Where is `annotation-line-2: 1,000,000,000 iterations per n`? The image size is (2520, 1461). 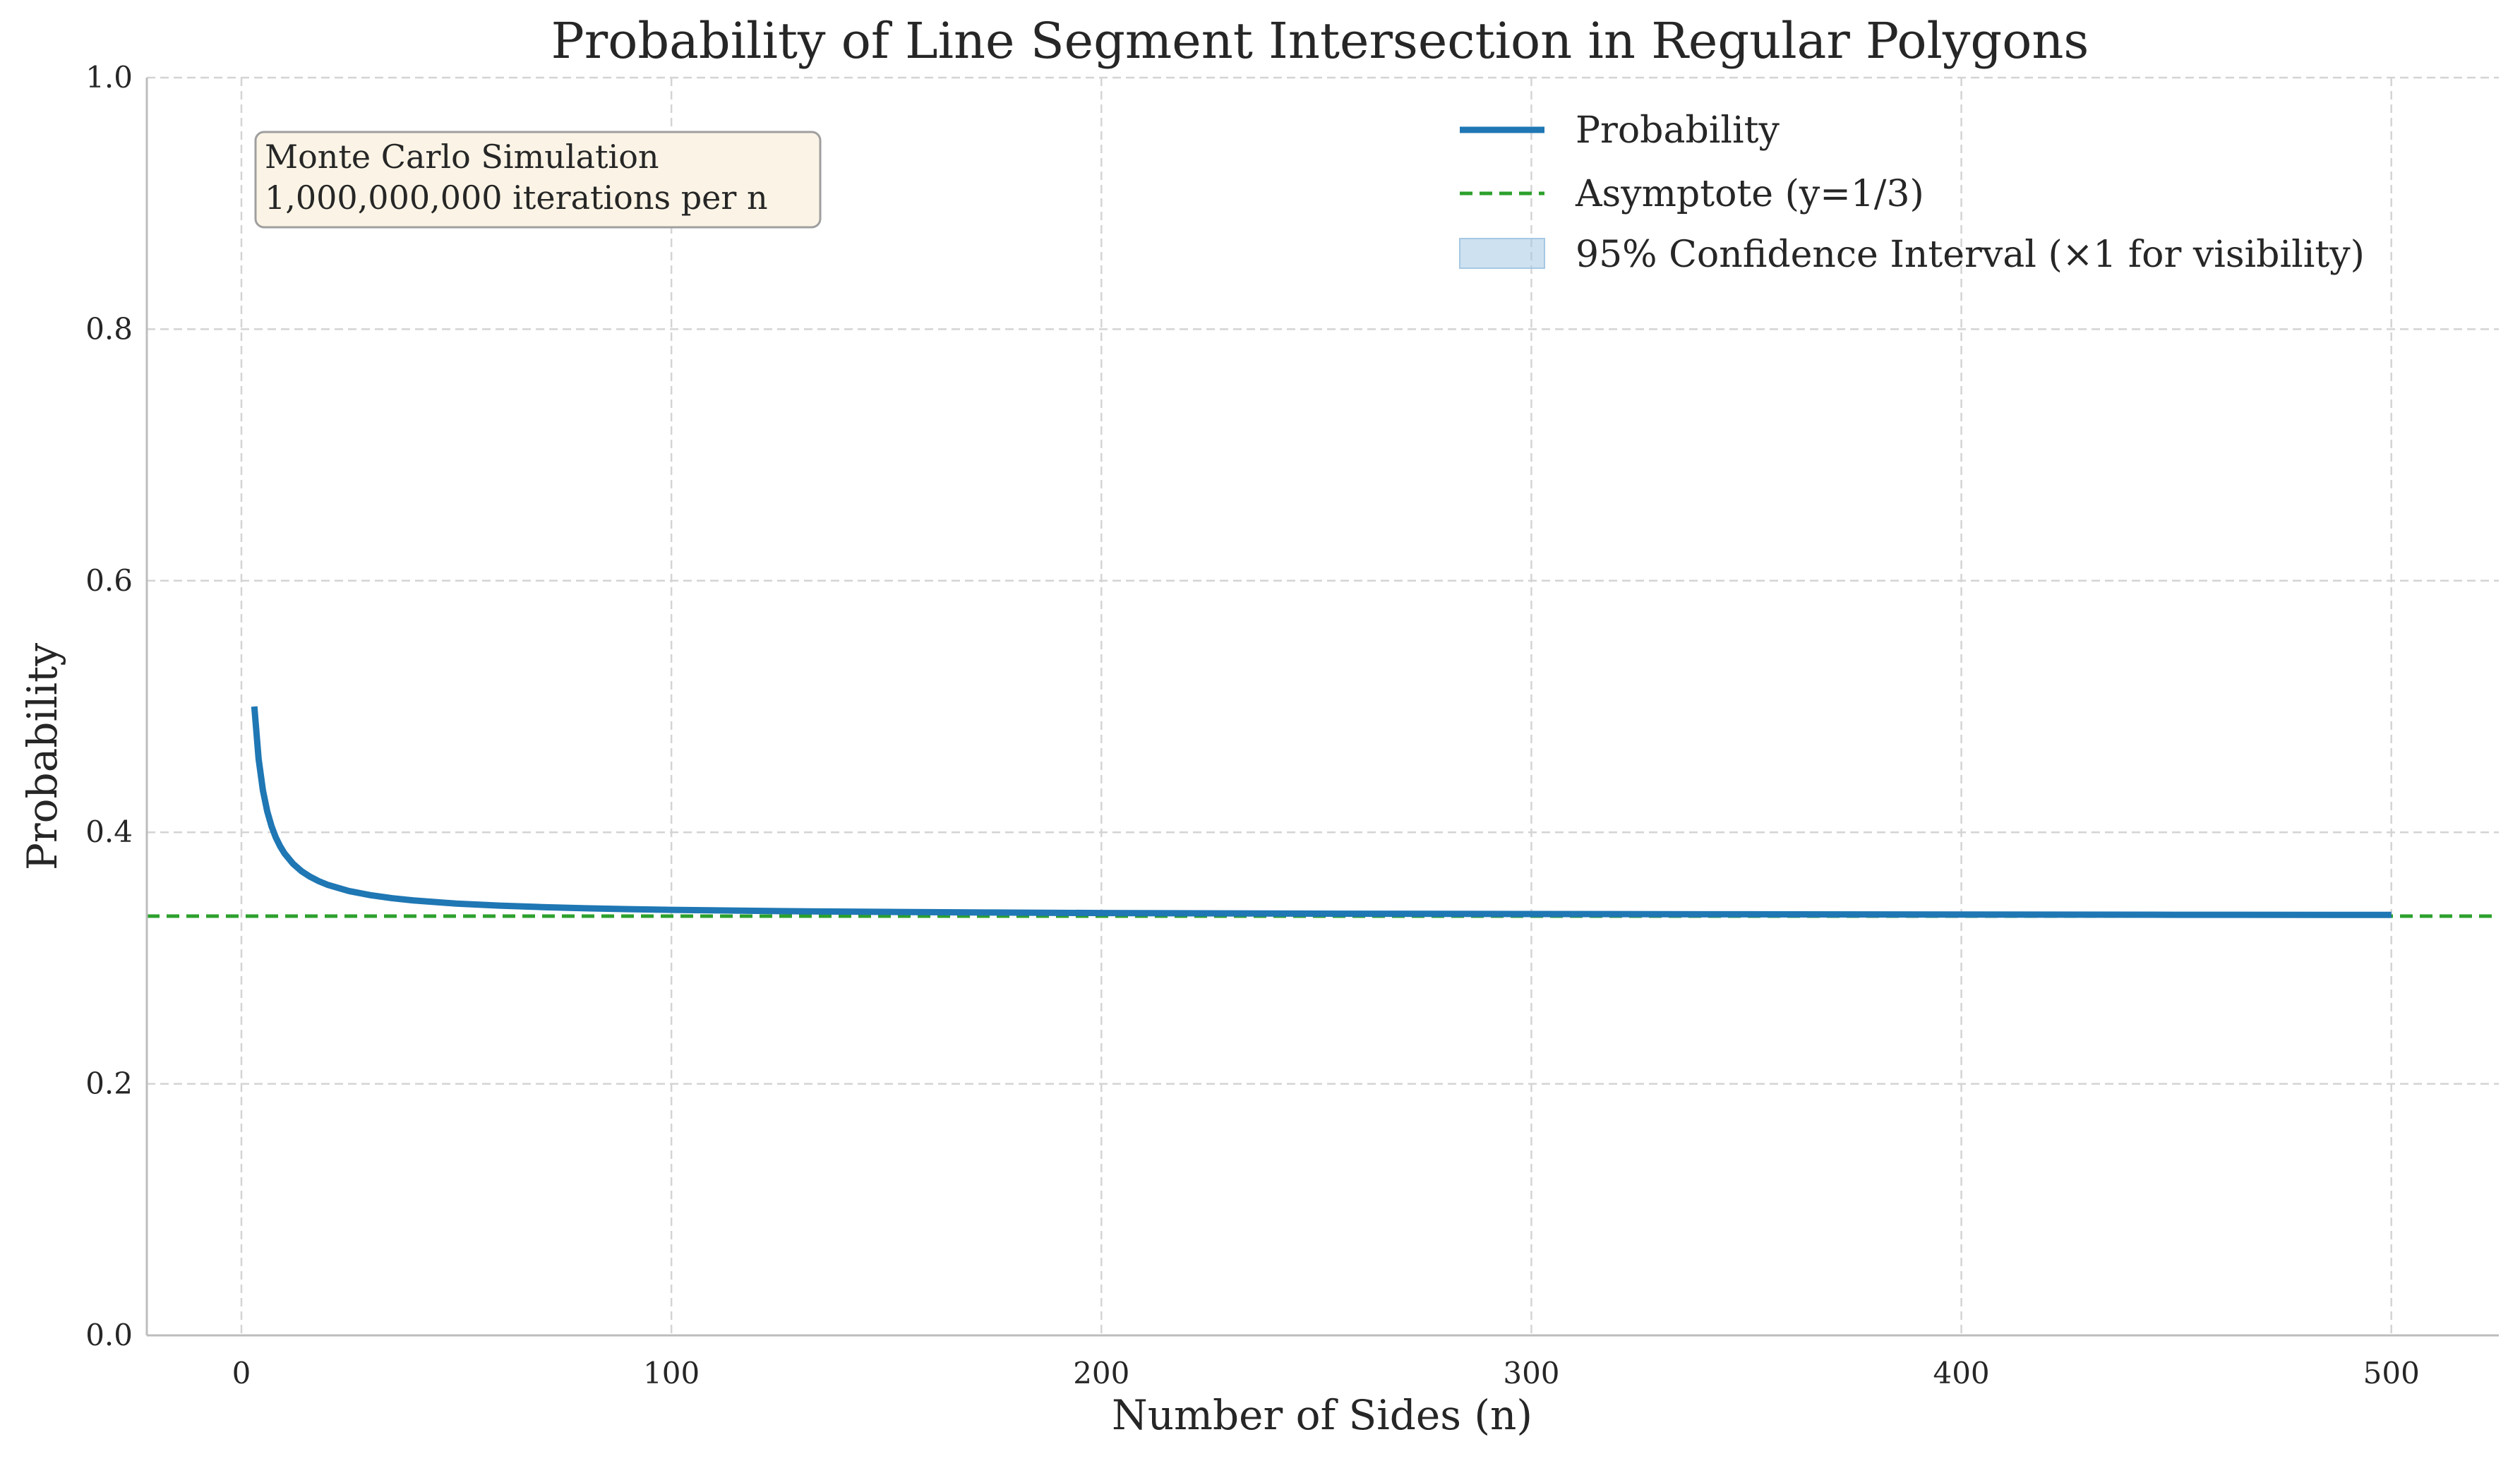
annotation-line-2: 1,000,000,000 iterations per n is located at coordinates (517, 198).